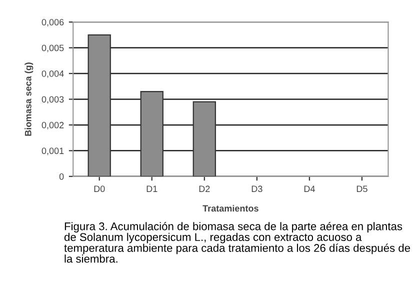  I want to click on x-tick-label: D1, so click(152, 189).